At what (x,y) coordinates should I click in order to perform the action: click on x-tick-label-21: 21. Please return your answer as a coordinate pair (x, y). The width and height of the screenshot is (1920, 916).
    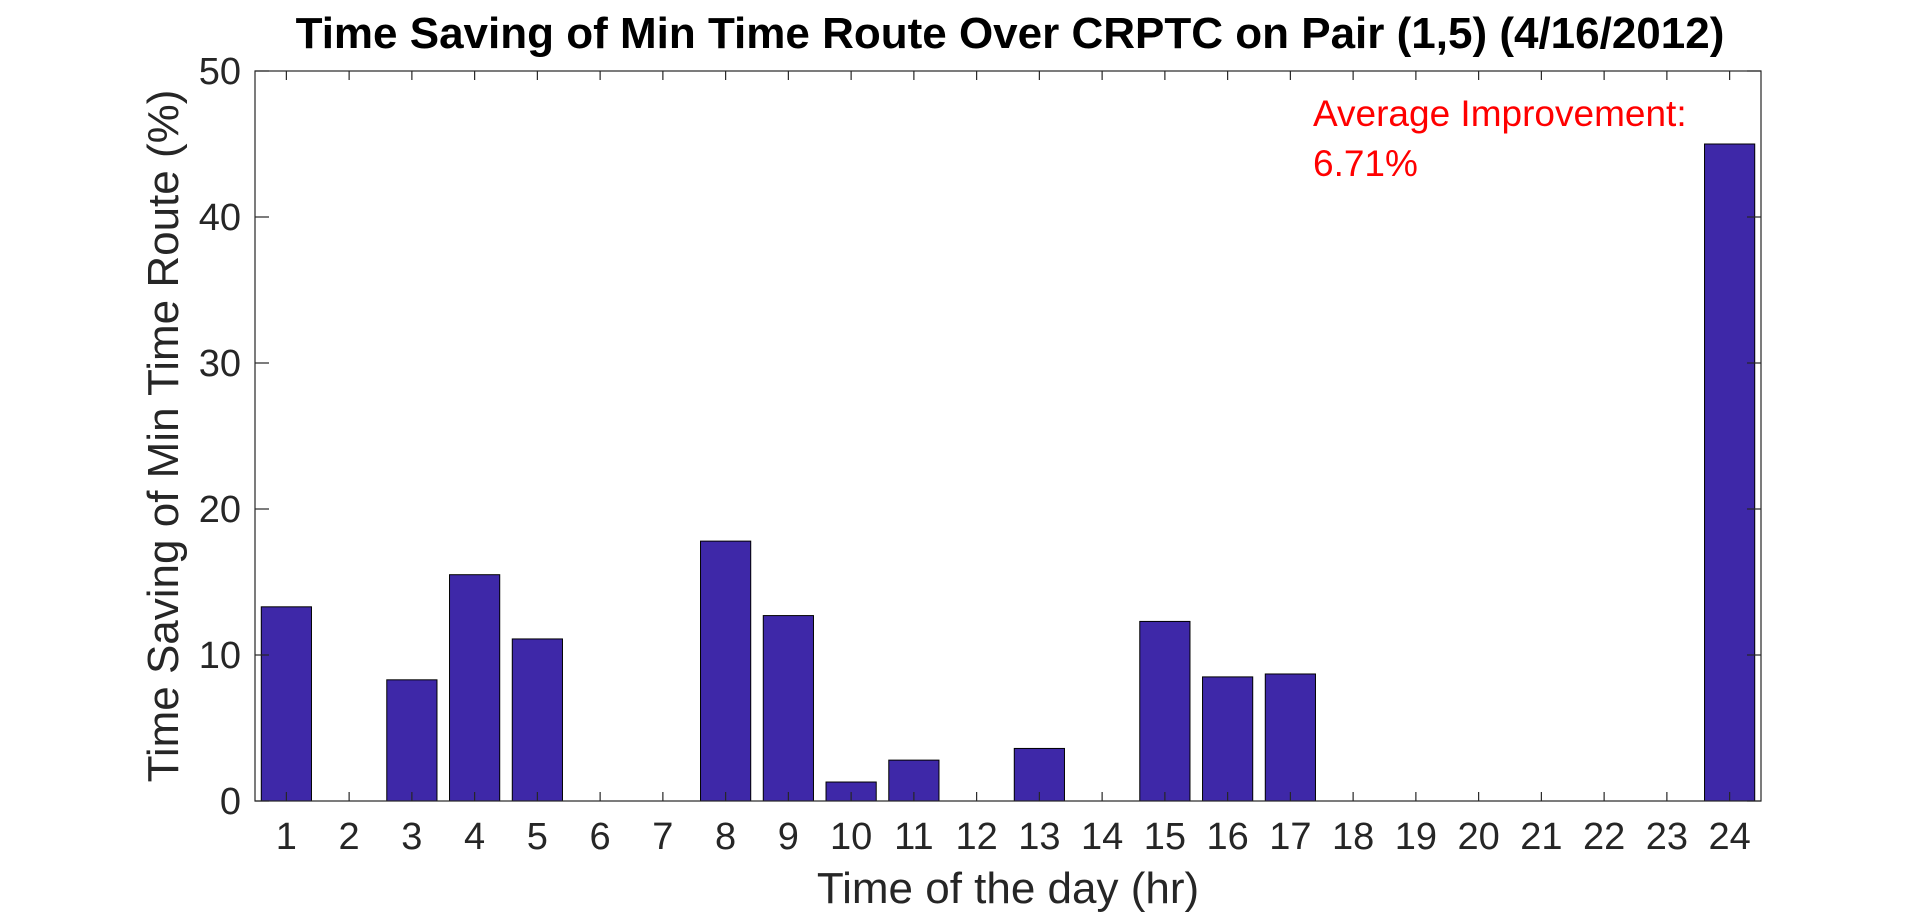
    Looking at the image, I should click on (1541, 837).